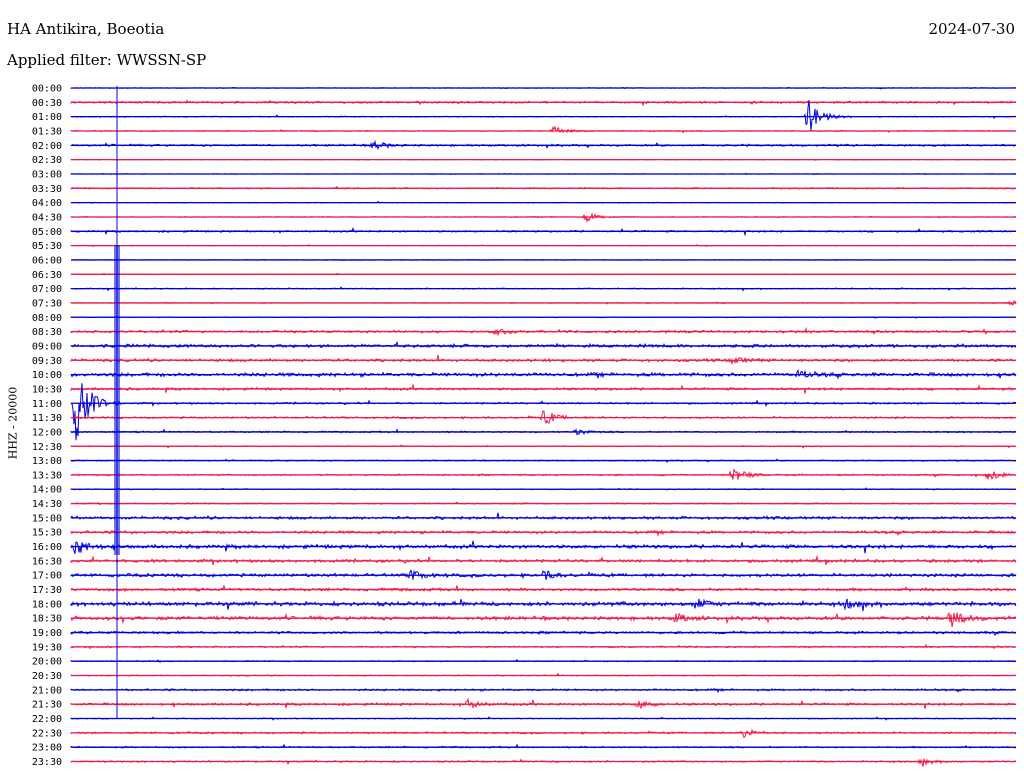 This screenshot has width=1024, height=780. What do you see at coordinates (47, 432) in the screenshot?
I see `row-time-label: 12:00` at bounding box center [47, 432].